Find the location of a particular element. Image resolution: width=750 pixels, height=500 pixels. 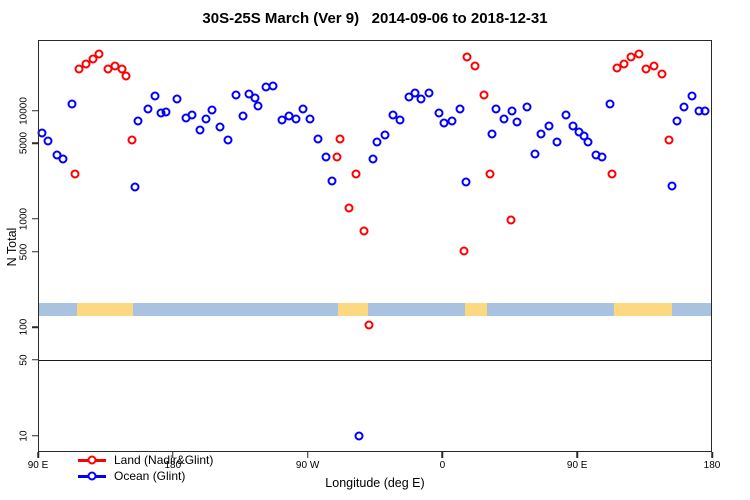

y-tick-label: 10000 is located at coordinates (24, 110).